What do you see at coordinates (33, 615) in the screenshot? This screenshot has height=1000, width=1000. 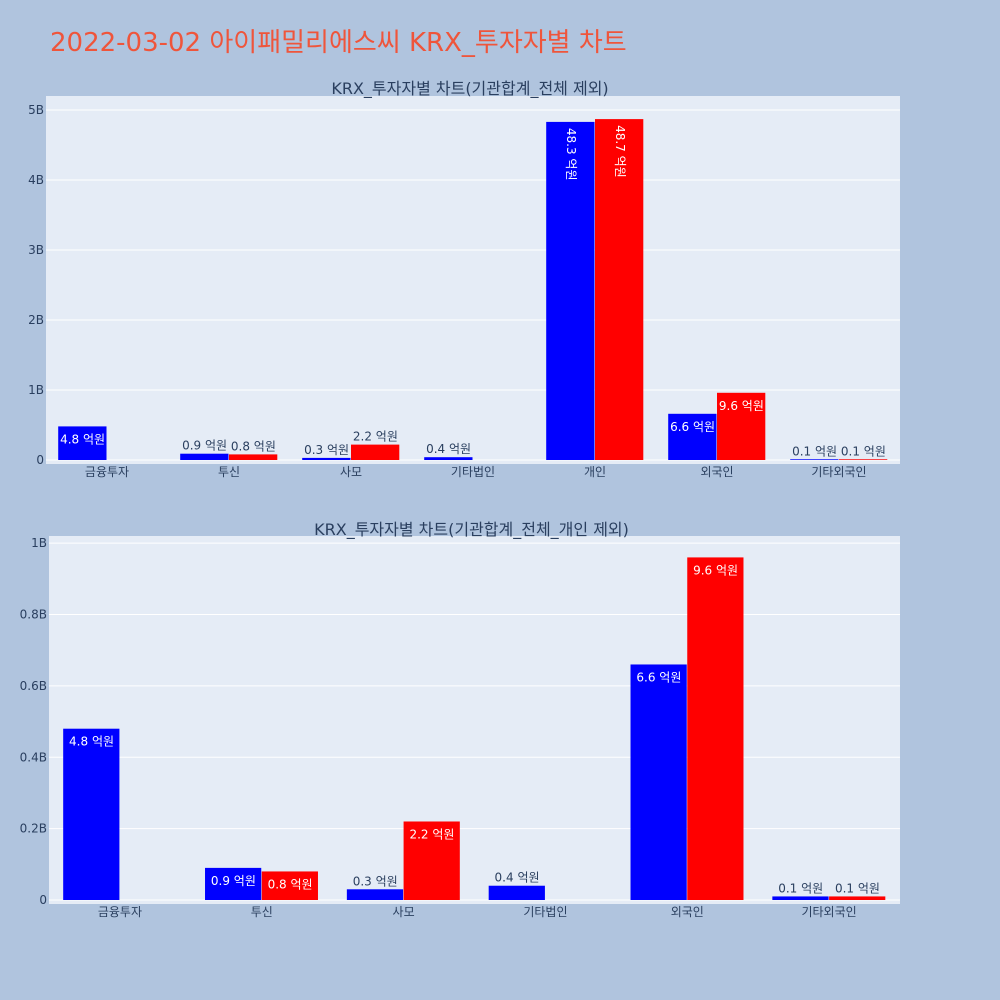 I see `y-tick-label: 0.8B` at bounding box center [33, 615].